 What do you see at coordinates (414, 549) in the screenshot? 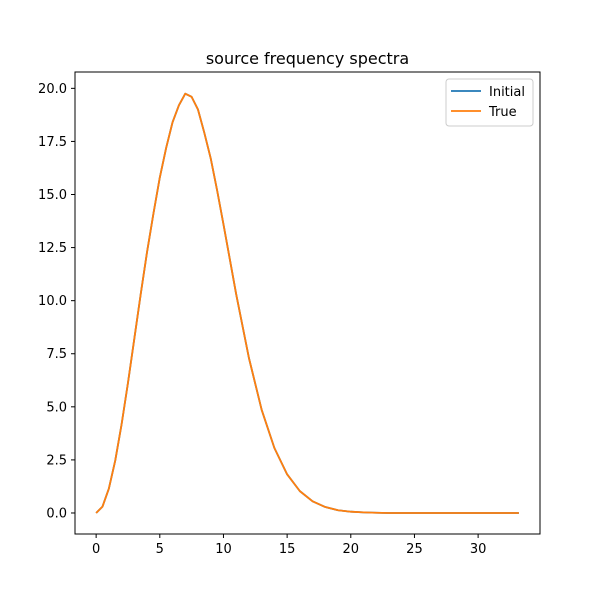
I see `x-tick-label: 25` at bounding box center [414, 549].